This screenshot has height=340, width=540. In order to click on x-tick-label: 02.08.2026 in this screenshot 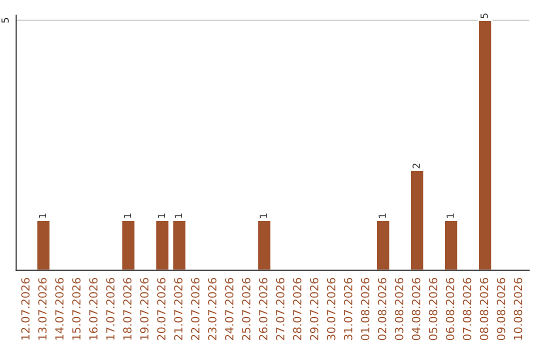, I will do `click(382, 309)`.